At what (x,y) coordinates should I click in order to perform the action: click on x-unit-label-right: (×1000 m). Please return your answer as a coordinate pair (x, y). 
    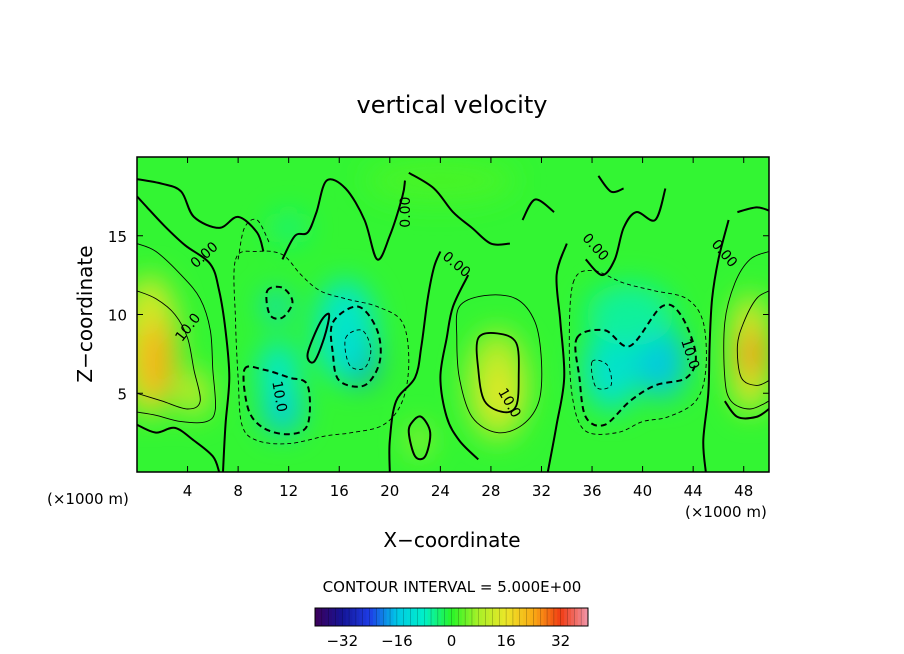
    Looking at the image, I should click on (726, 512).